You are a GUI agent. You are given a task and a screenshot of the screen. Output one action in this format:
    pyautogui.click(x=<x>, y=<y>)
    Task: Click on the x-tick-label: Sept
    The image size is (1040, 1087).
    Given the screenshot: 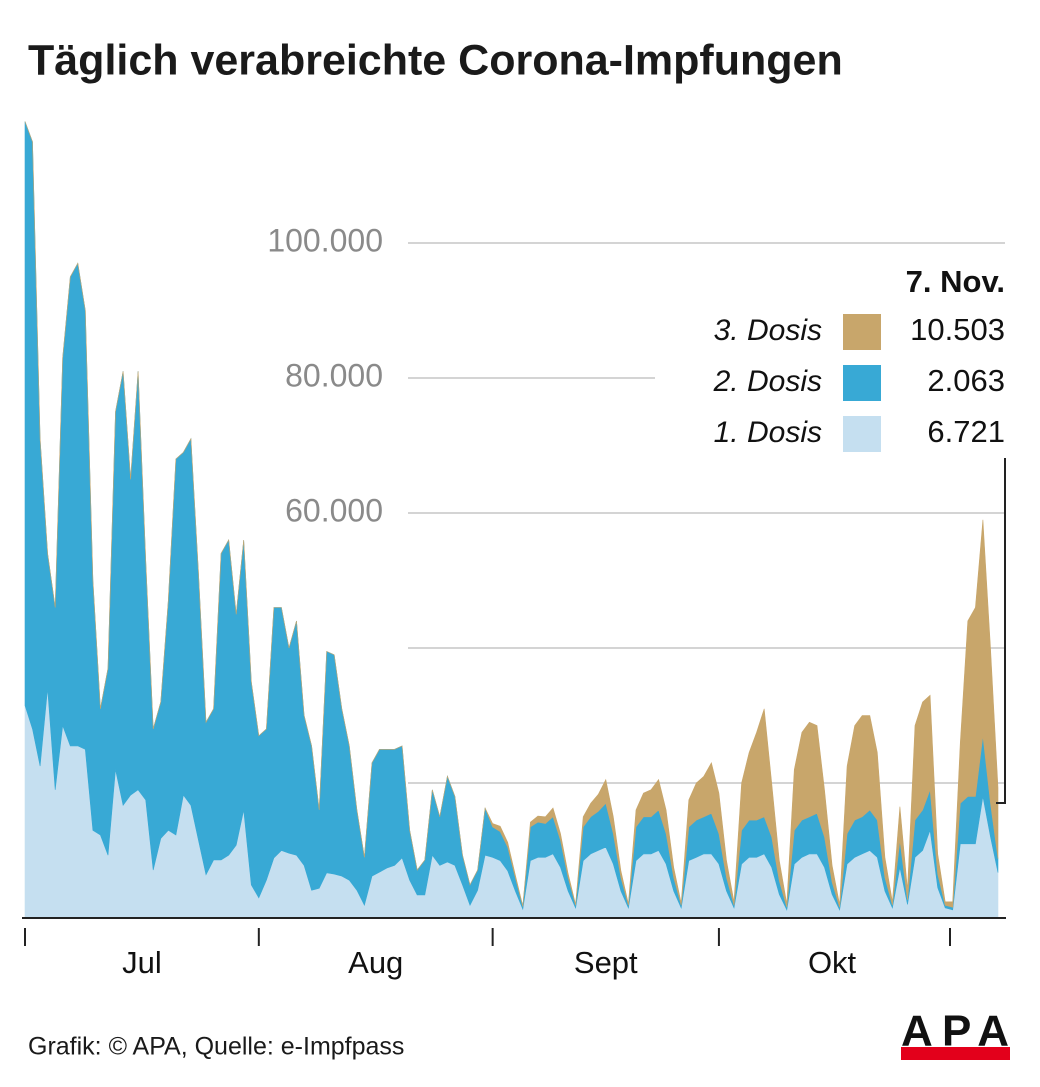 What is the action you would take?
    pyautogui.click(x=606, y=962)
    